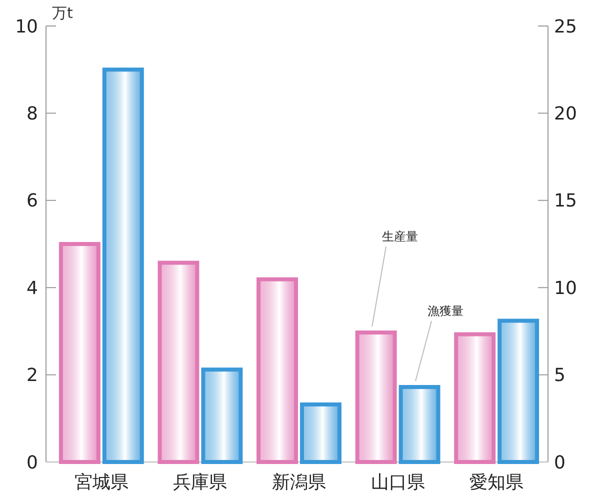 The width and height of the screenshot is (592, 502). I want to click on x-tick-label: 宮城県, so click(101, 482).